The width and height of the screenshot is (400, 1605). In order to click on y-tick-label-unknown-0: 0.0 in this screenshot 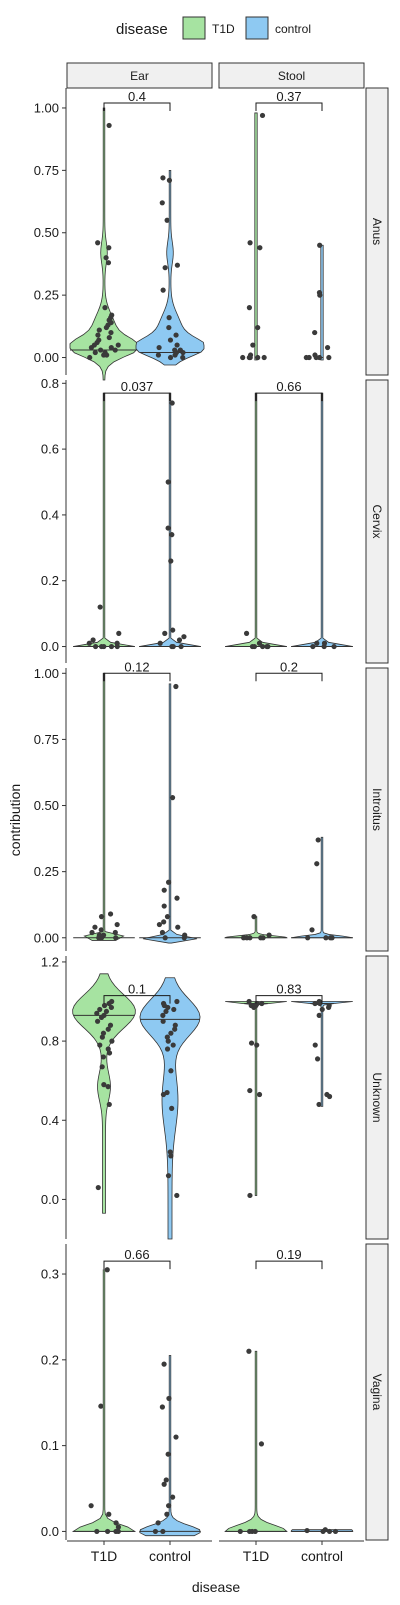, I will do `click(50, 1199)`.